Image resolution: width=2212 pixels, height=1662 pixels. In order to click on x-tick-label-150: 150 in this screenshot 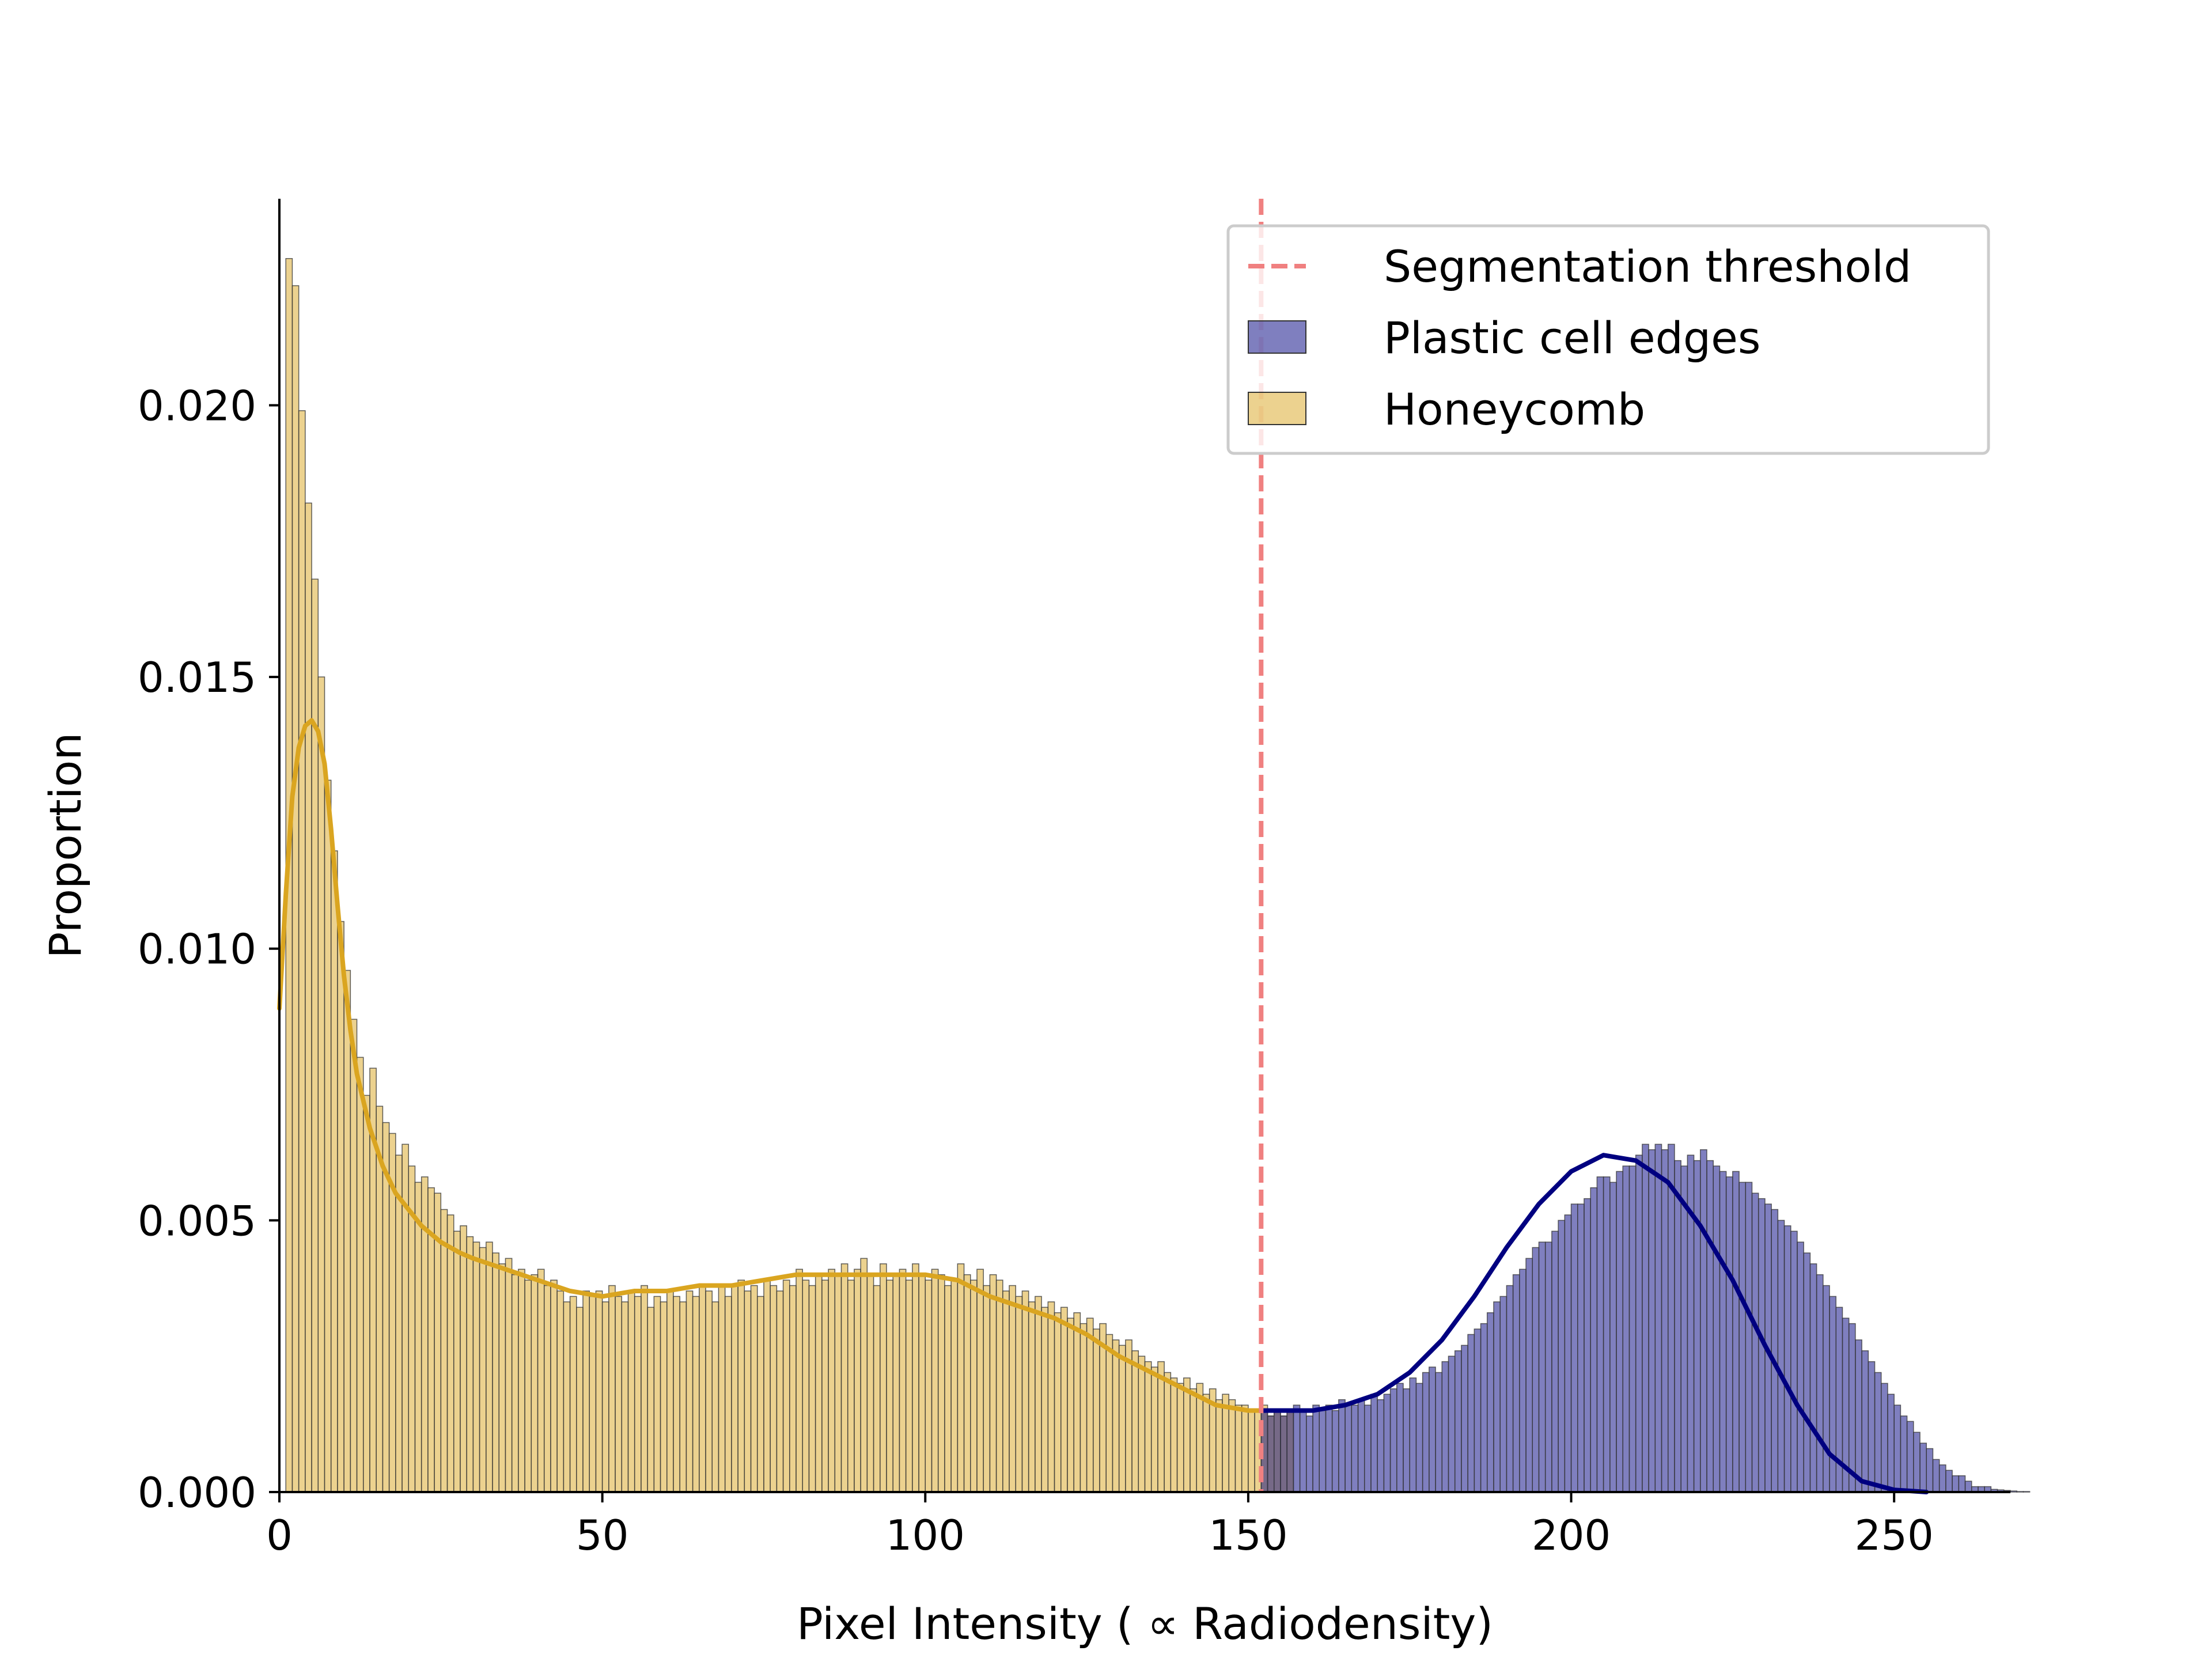, I will do `click(1248, 1535)`.